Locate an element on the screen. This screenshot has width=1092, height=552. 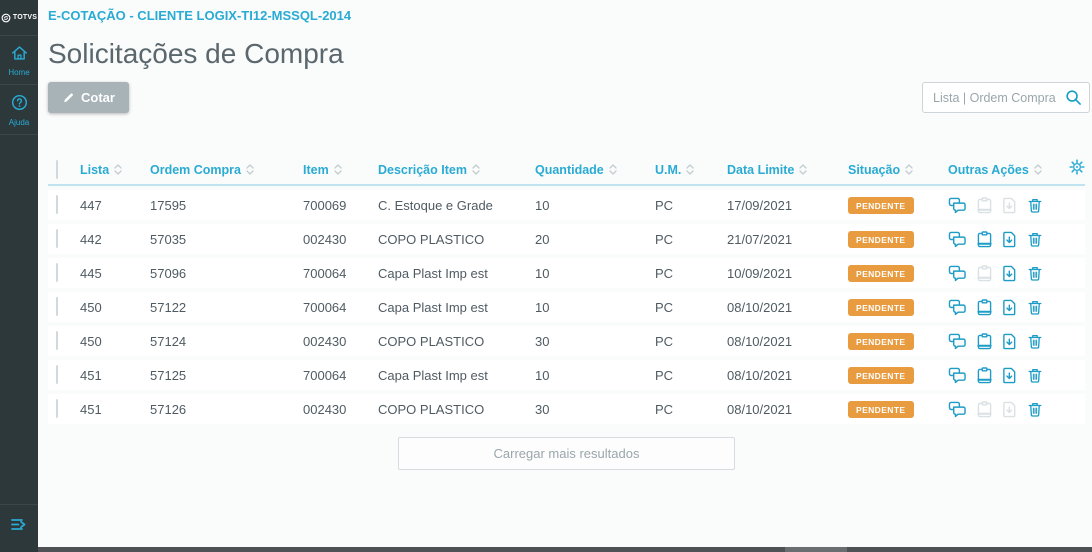
cell-lista: 450 is located at coordinates (91, 307).